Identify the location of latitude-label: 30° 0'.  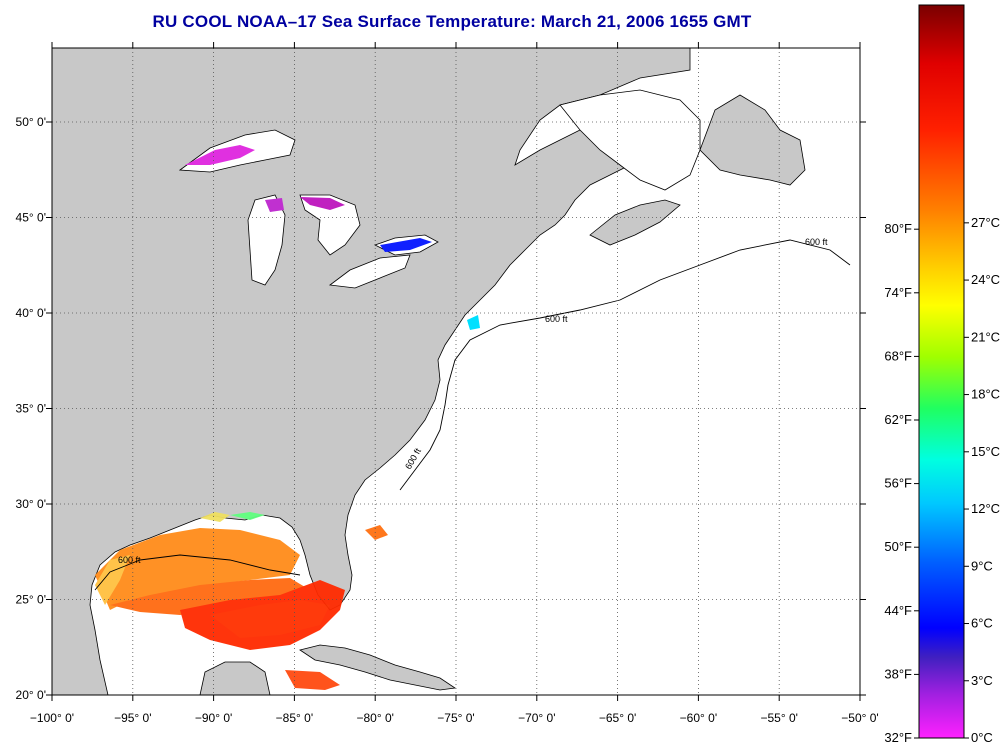
(31, 504).